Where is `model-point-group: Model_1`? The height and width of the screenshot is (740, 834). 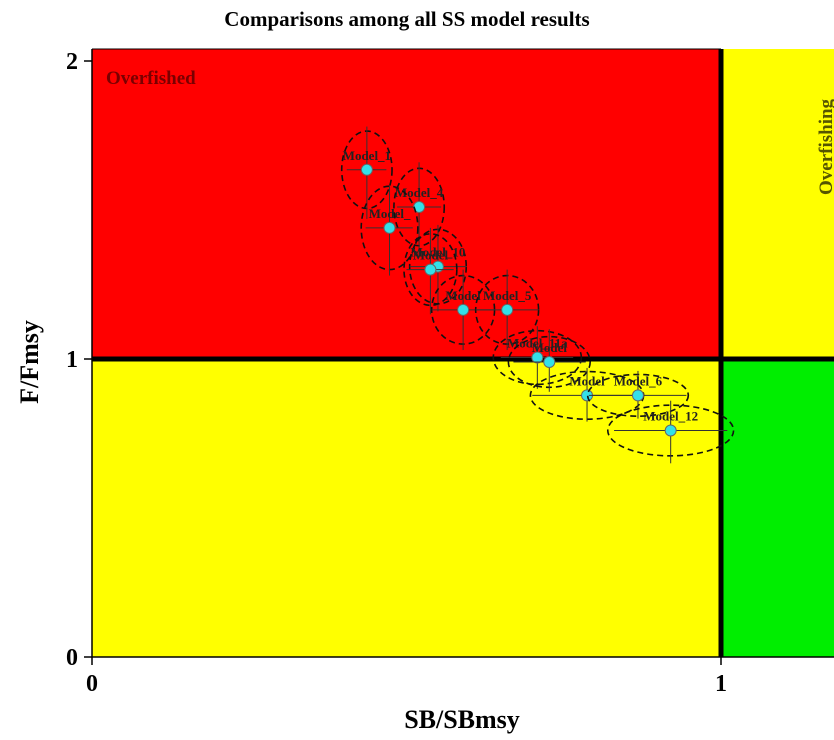
model-point-group: Model_1 is located at coordinates (366, 172).